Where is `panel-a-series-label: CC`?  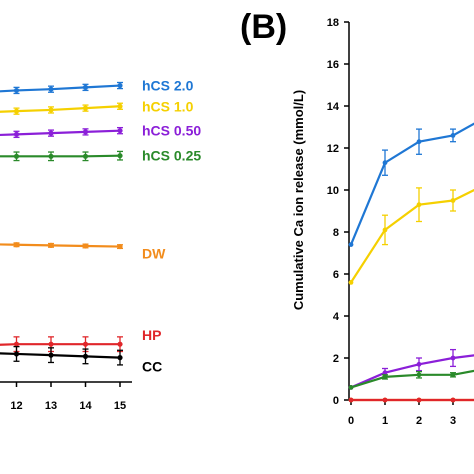 panel-a-series-label: CC is located at coordinates (152, 367).